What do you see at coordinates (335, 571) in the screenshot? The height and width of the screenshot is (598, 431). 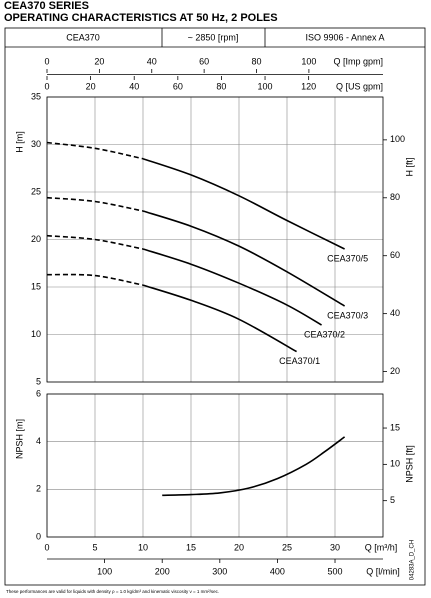 I see `x2-tick-label: 500` at bounding box center [335, 571].